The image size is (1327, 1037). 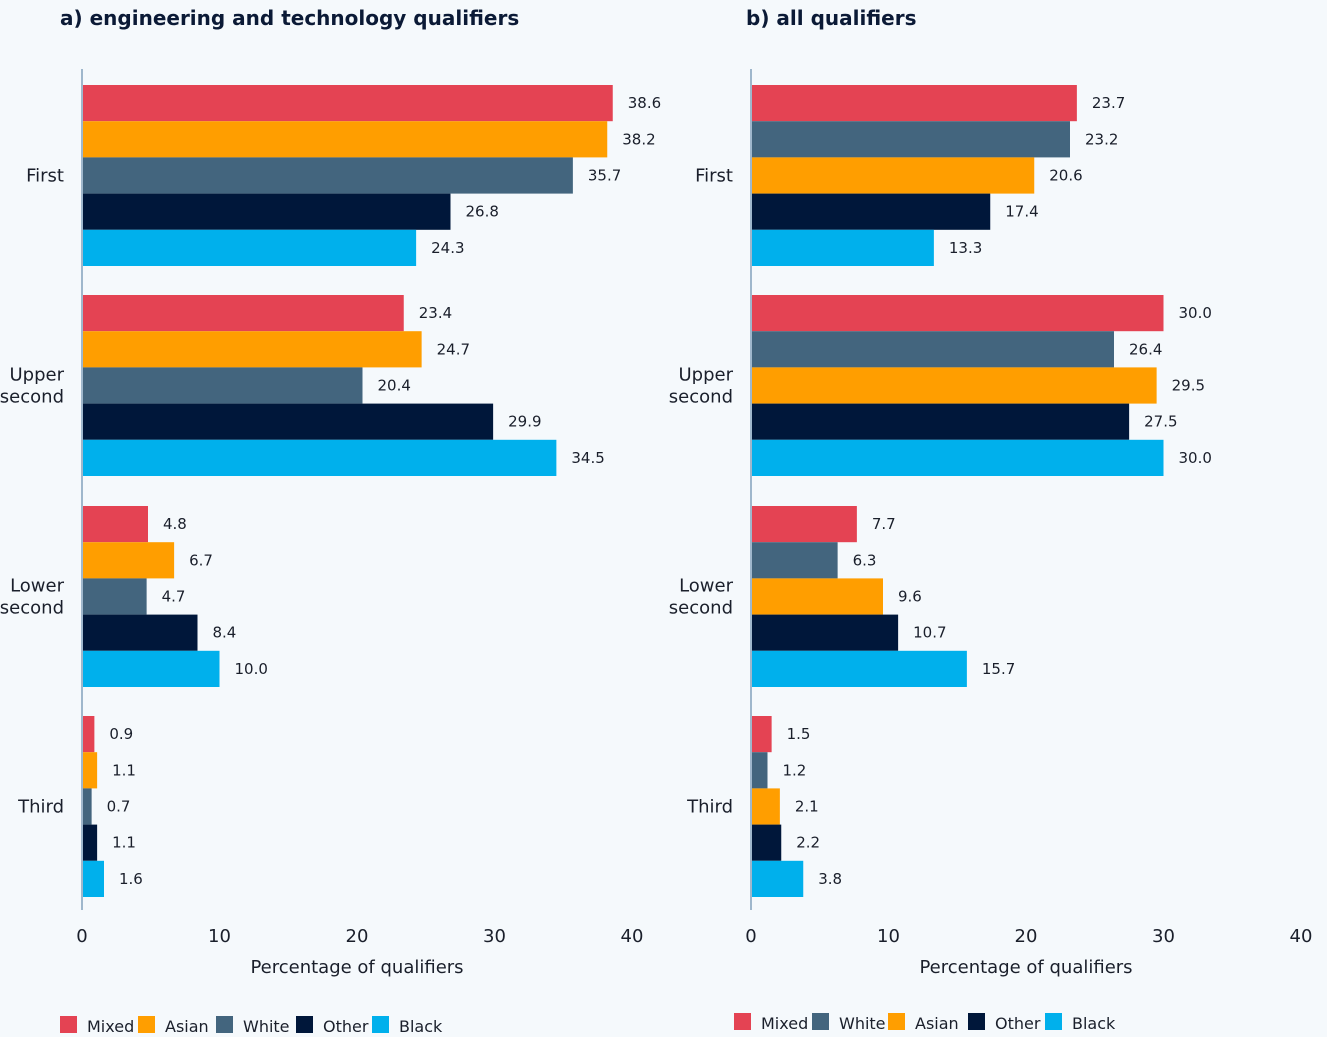 I want to click on value-label: 38.2, so click(x=638, y=139).